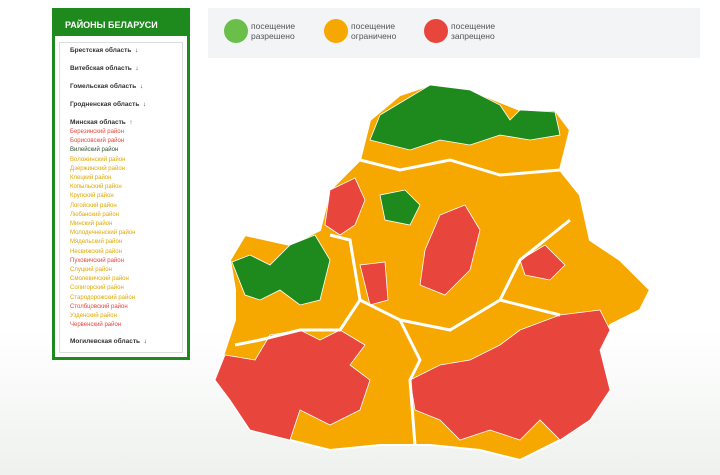  I want to click on region-name: Гродненская область, so click(105, 104).